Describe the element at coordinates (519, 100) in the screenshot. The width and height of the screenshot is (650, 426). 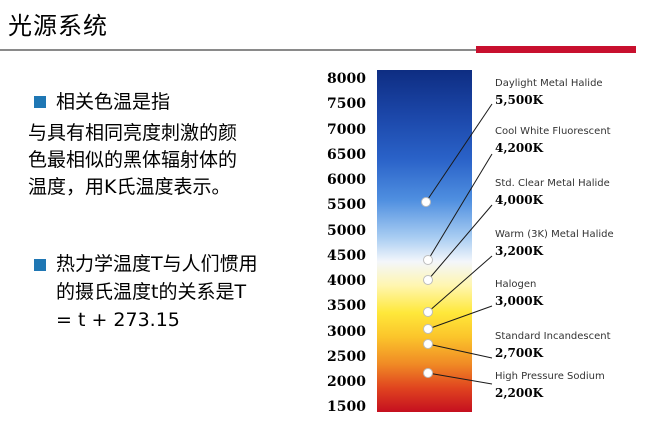
I see `source-temp: 5,500K` at that location.